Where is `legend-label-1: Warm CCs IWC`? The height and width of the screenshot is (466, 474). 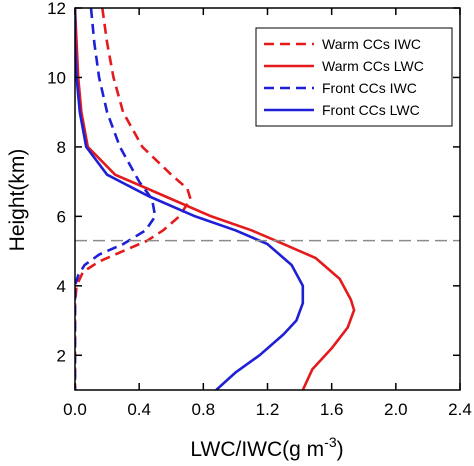
legend-label-1: Warm CCs IWC is located at coordinates (371, 44).